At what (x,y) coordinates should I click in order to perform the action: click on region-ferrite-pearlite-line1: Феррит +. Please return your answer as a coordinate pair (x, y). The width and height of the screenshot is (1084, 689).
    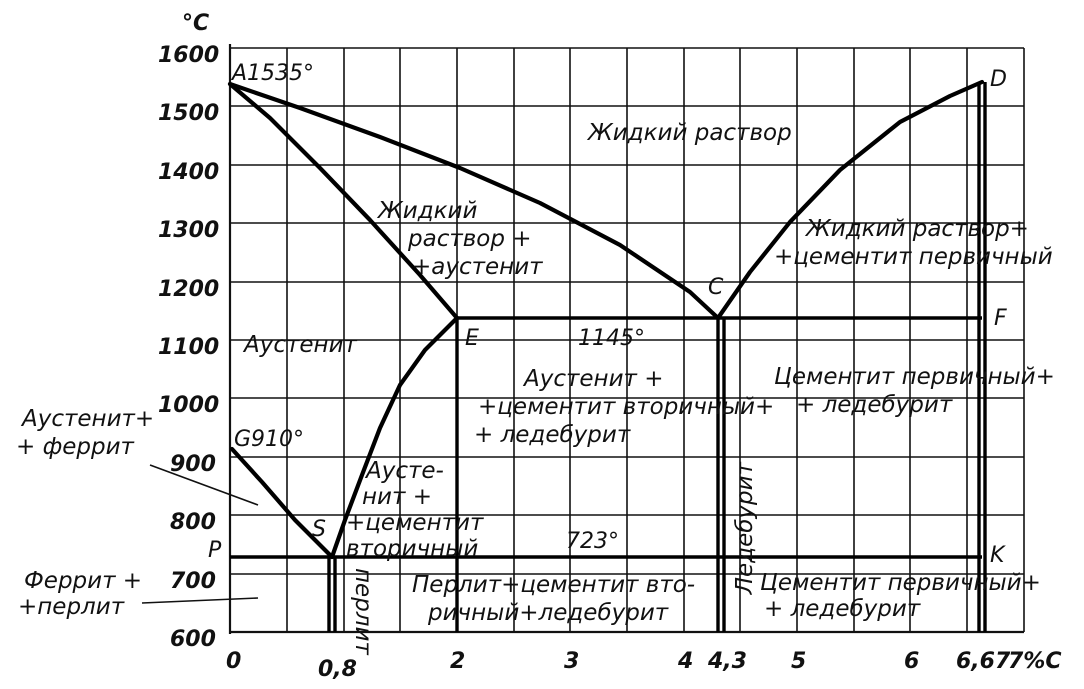
    Looking at the image, I should click on (83, 581).